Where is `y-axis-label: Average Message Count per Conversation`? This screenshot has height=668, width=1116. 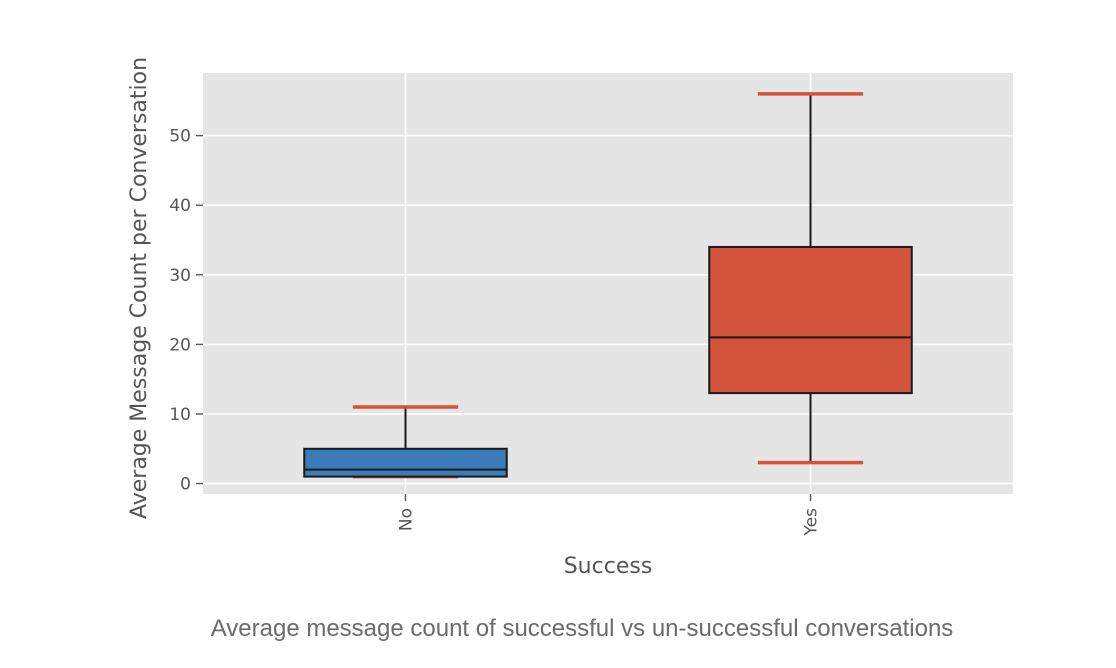
y-axis-label: Average Message Count per Conversation is located at coordinates (139, 288).